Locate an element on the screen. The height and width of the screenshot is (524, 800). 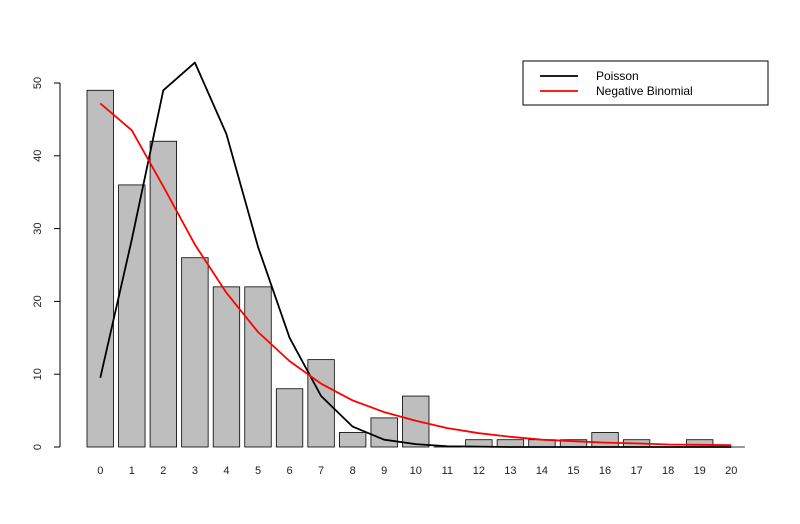
y-tick-label: 30 is located at coordinates (38, 228).